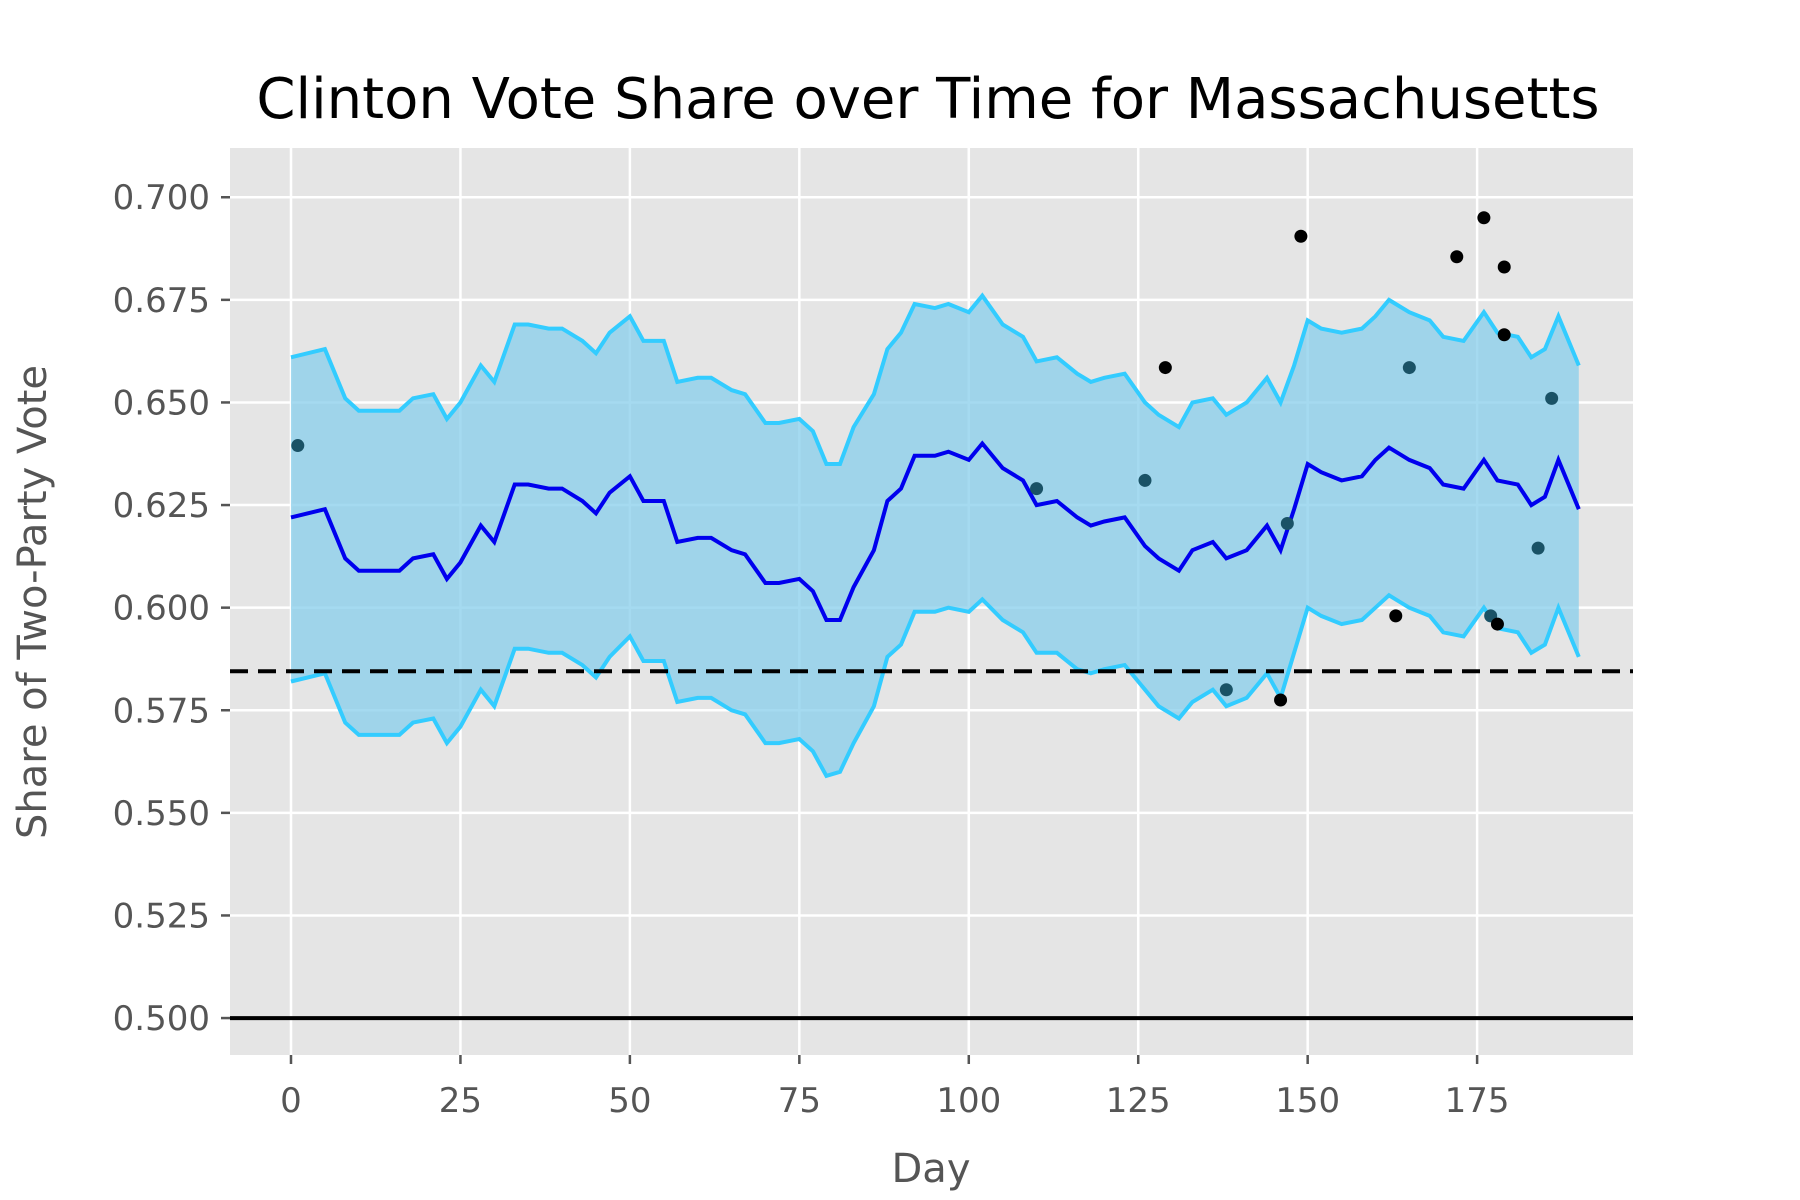  What do you see at coordinates (161, 609) in the screenshot?
I see `y-tick-label: 0.600` at bounding box center [161, 609].